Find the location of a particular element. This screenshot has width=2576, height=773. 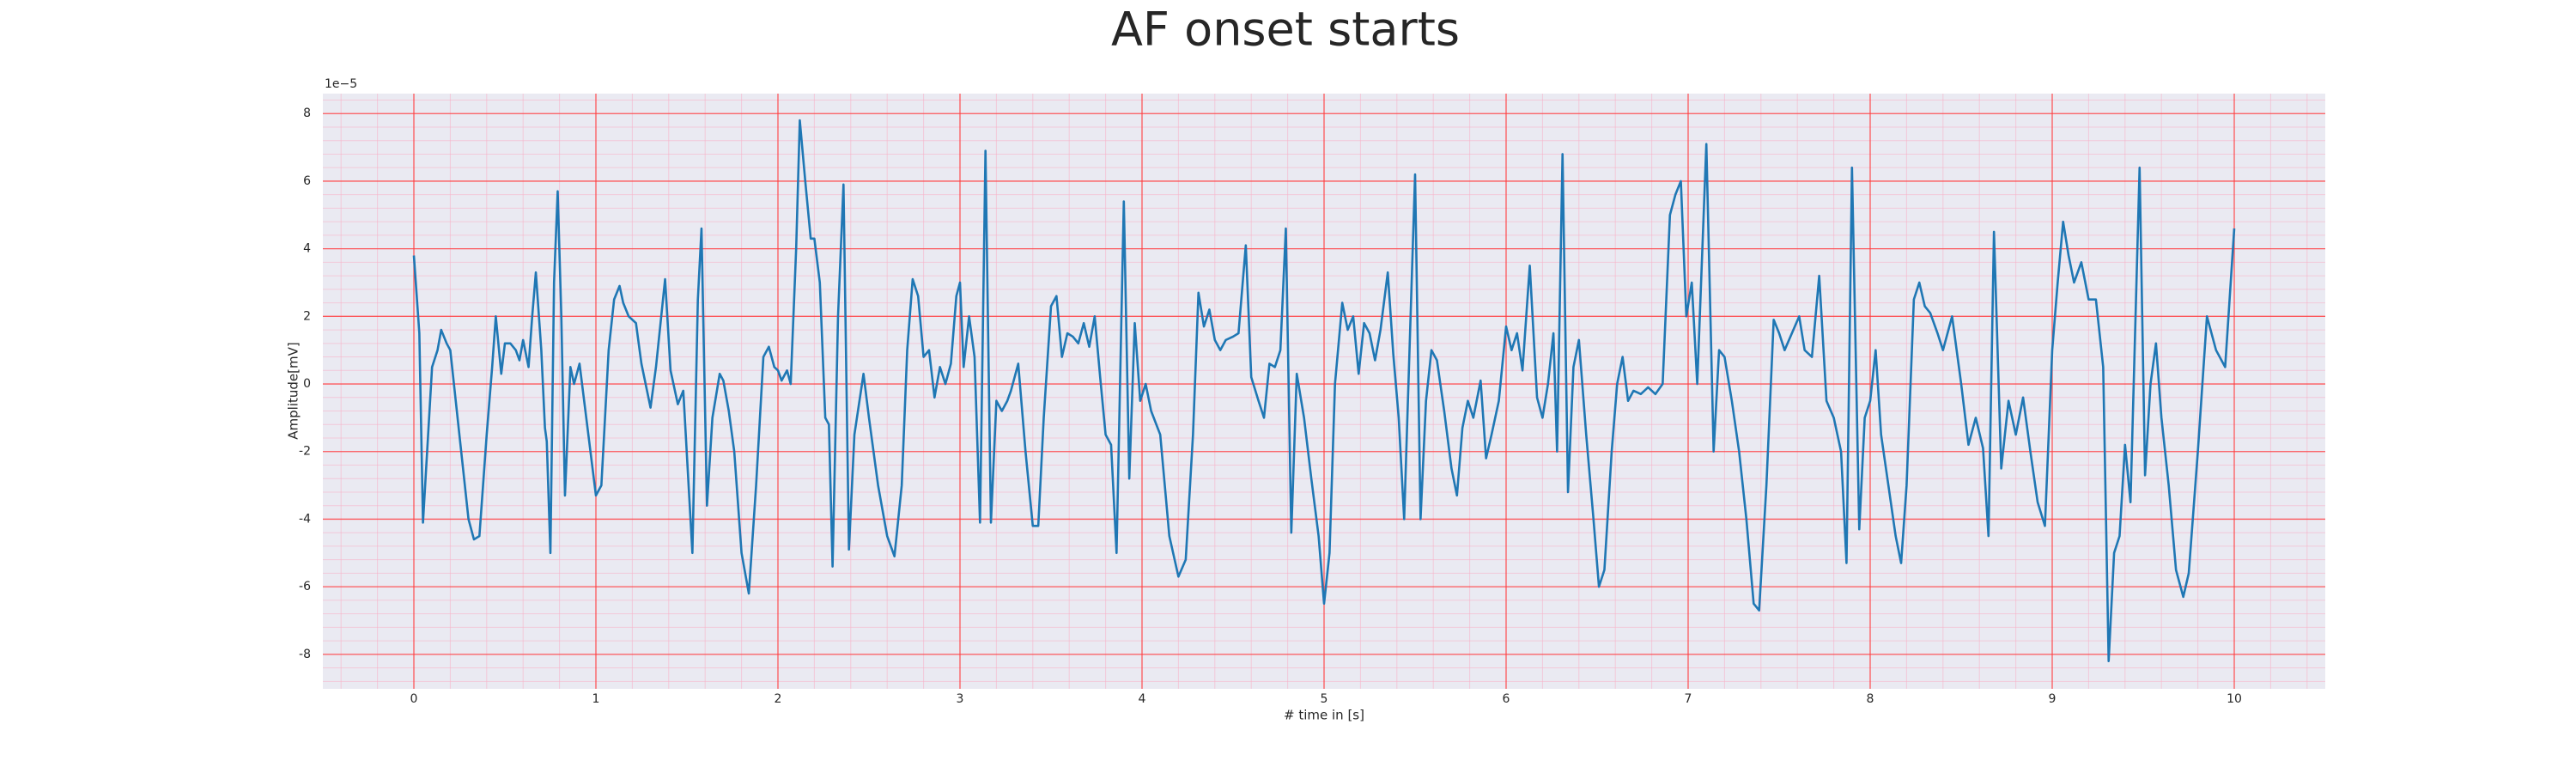

y-tick-label: 4 is located at coordinates (307, 249).